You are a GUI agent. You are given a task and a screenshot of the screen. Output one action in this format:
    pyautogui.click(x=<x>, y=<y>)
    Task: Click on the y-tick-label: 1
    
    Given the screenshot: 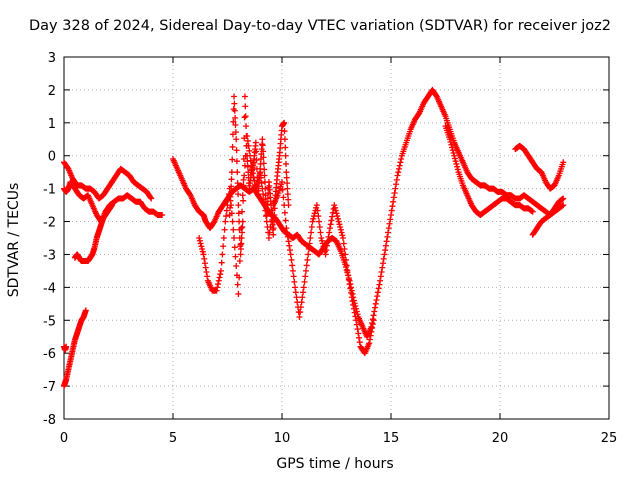 What is the action you would take?
    pyautogui.click(x=52, y=124)
    